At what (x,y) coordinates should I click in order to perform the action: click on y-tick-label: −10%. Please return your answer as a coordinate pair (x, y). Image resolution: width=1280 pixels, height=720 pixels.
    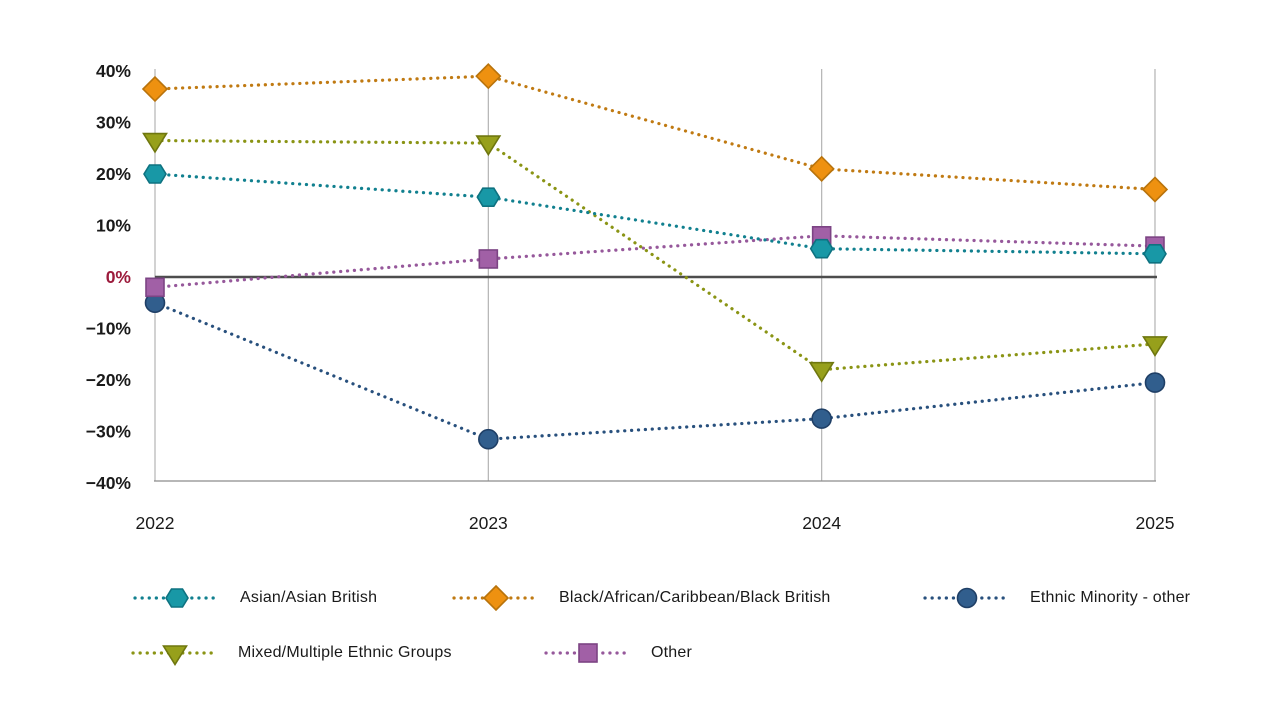
    Looking at the image, I should click on (109, 329).